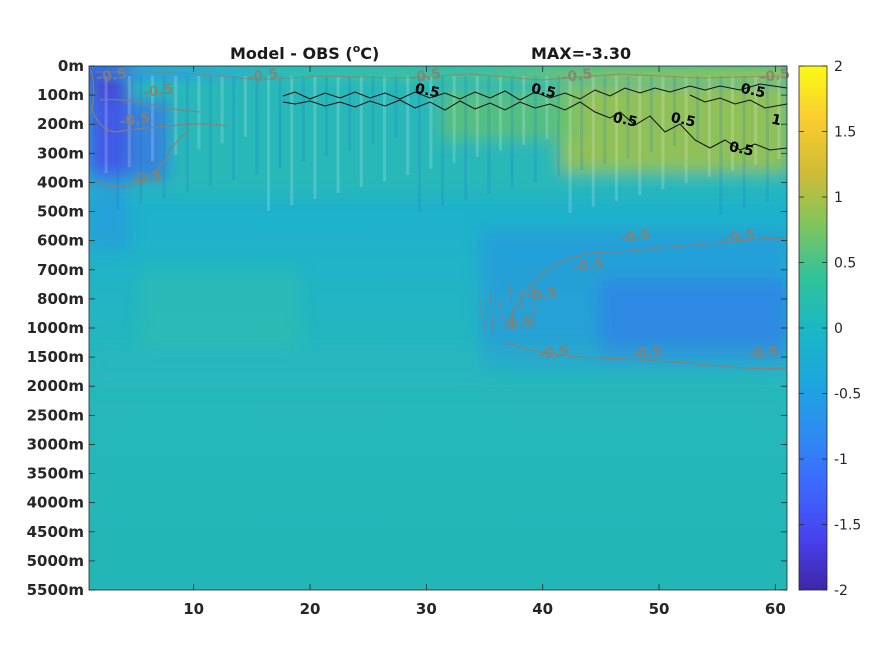 The width and height of the screenshot is (875, 656). I want to click on y-tick-label: 2500m, so click(55, 415).